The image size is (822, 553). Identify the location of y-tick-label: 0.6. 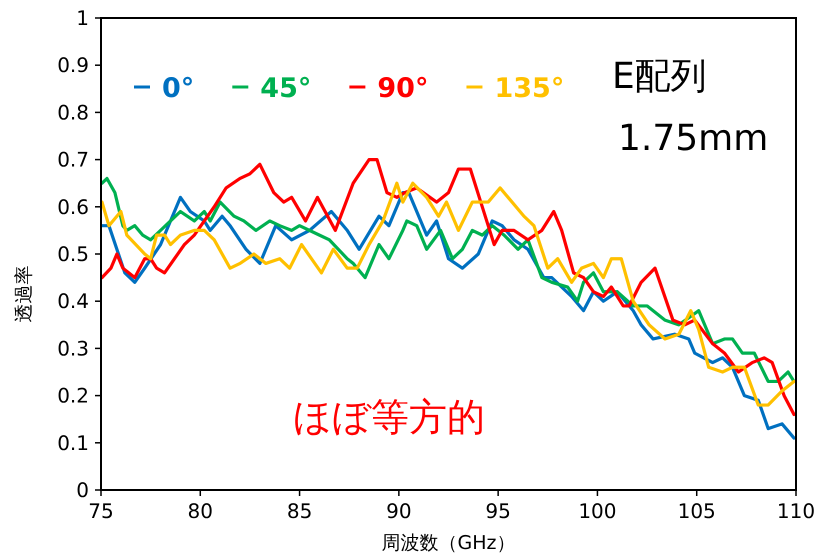
(73, 206).